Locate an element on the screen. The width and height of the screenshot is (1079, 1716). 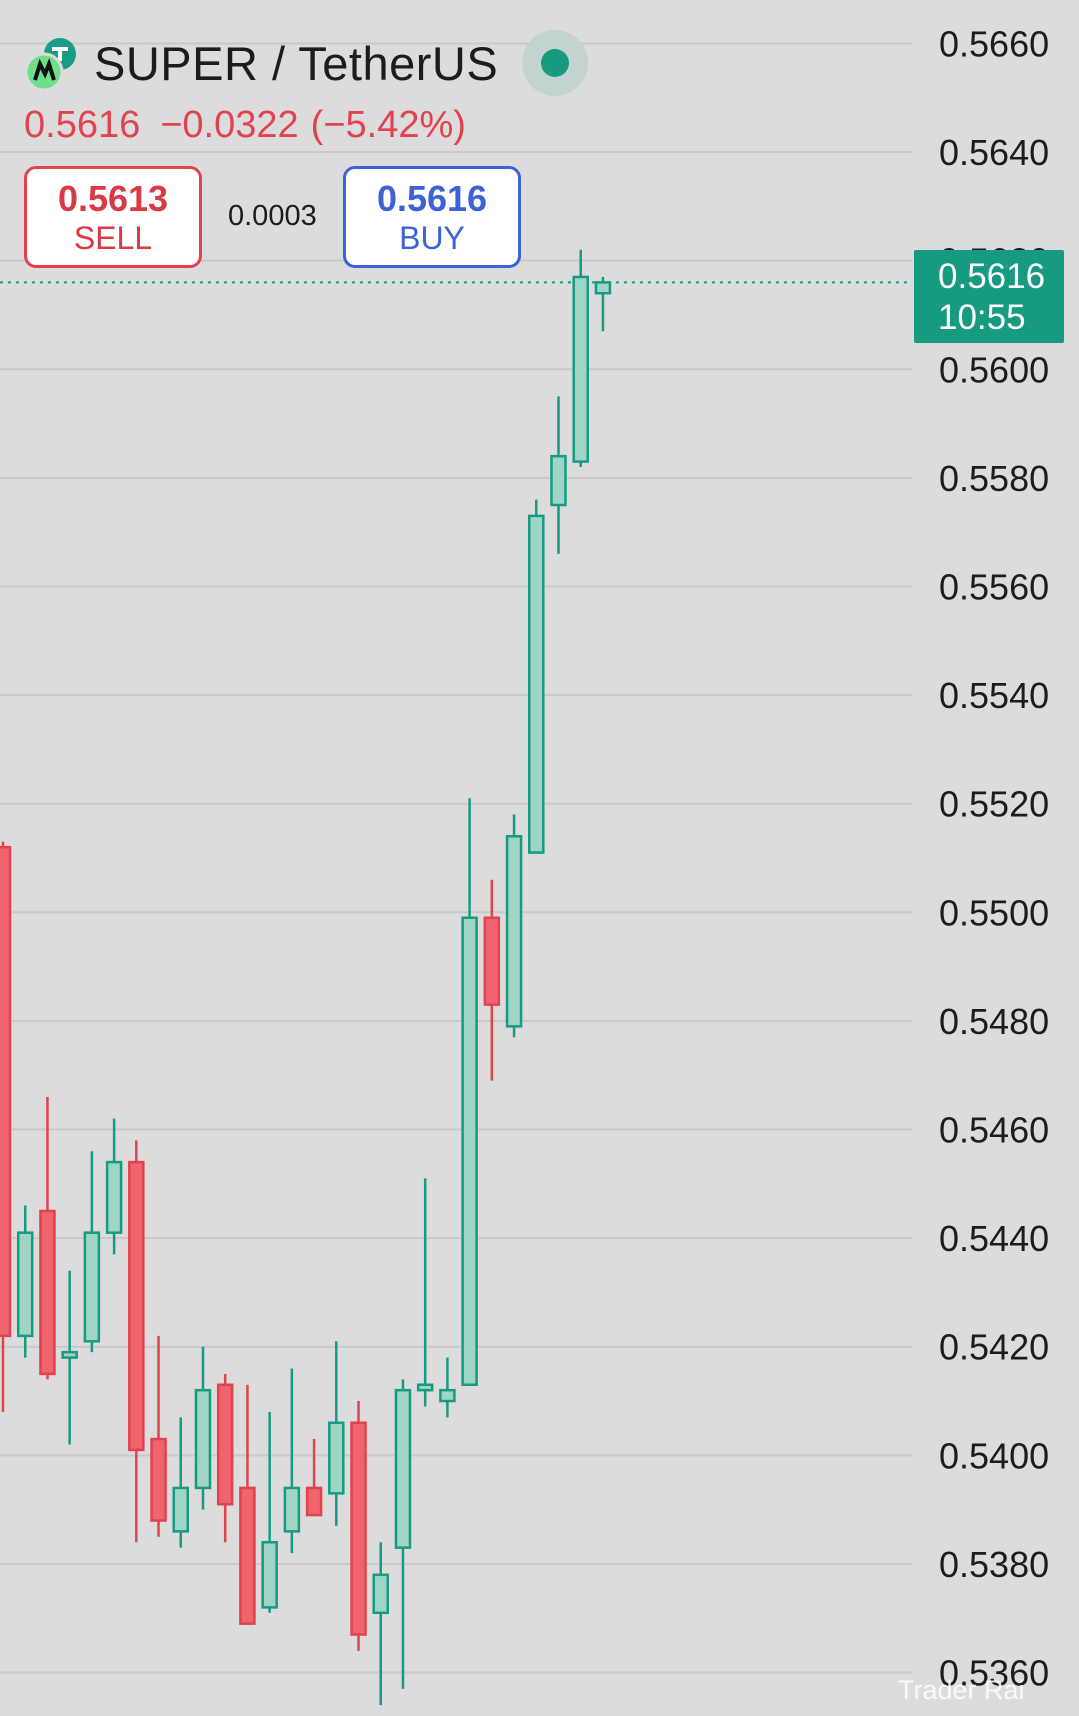
super-token-logo-icon is located at coordinates (50, 65).